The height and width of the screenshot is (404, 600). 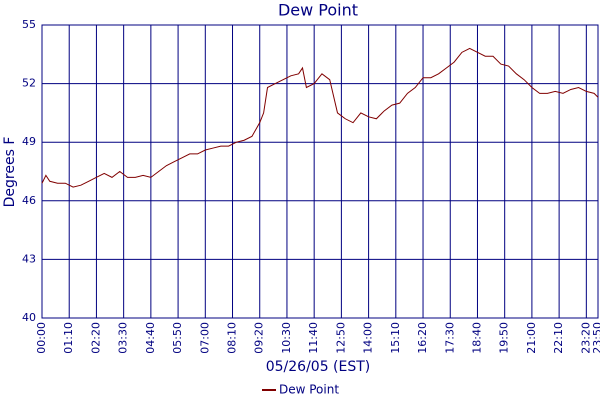 I want to click on x-tick-label: 03:30, so click(x=123, y=338).